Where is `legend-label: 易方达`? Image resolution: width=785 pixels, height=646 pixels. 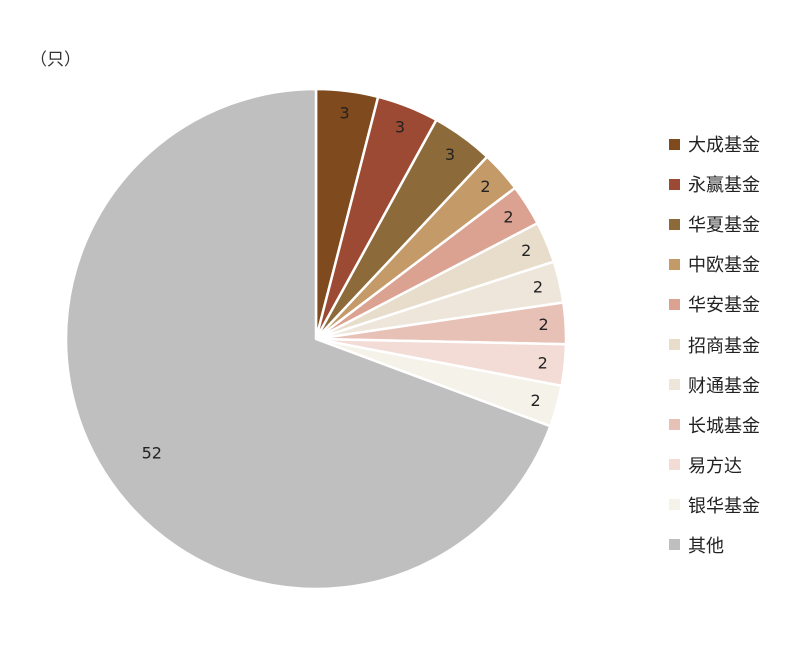 legend-label: 易方达 is located at coordinates (715, 466).